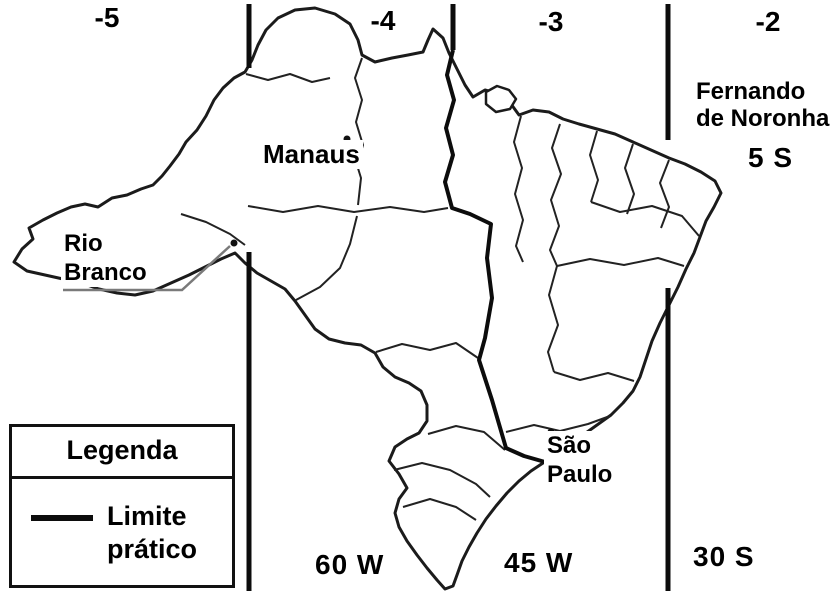 Image resolution: width=833 pixels, height=597 pixels. I want to click on limit-line-middle-interior, so click(503, 259).